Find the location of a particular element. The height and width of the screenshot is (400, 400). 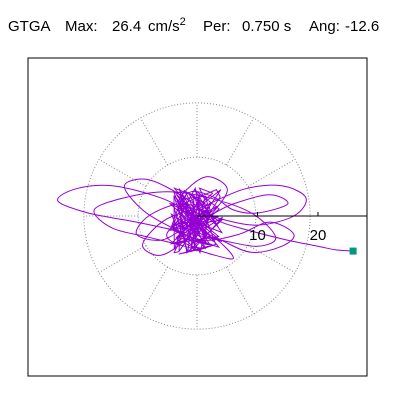

max-value: 26.4 is located at coordinates (127, 26).